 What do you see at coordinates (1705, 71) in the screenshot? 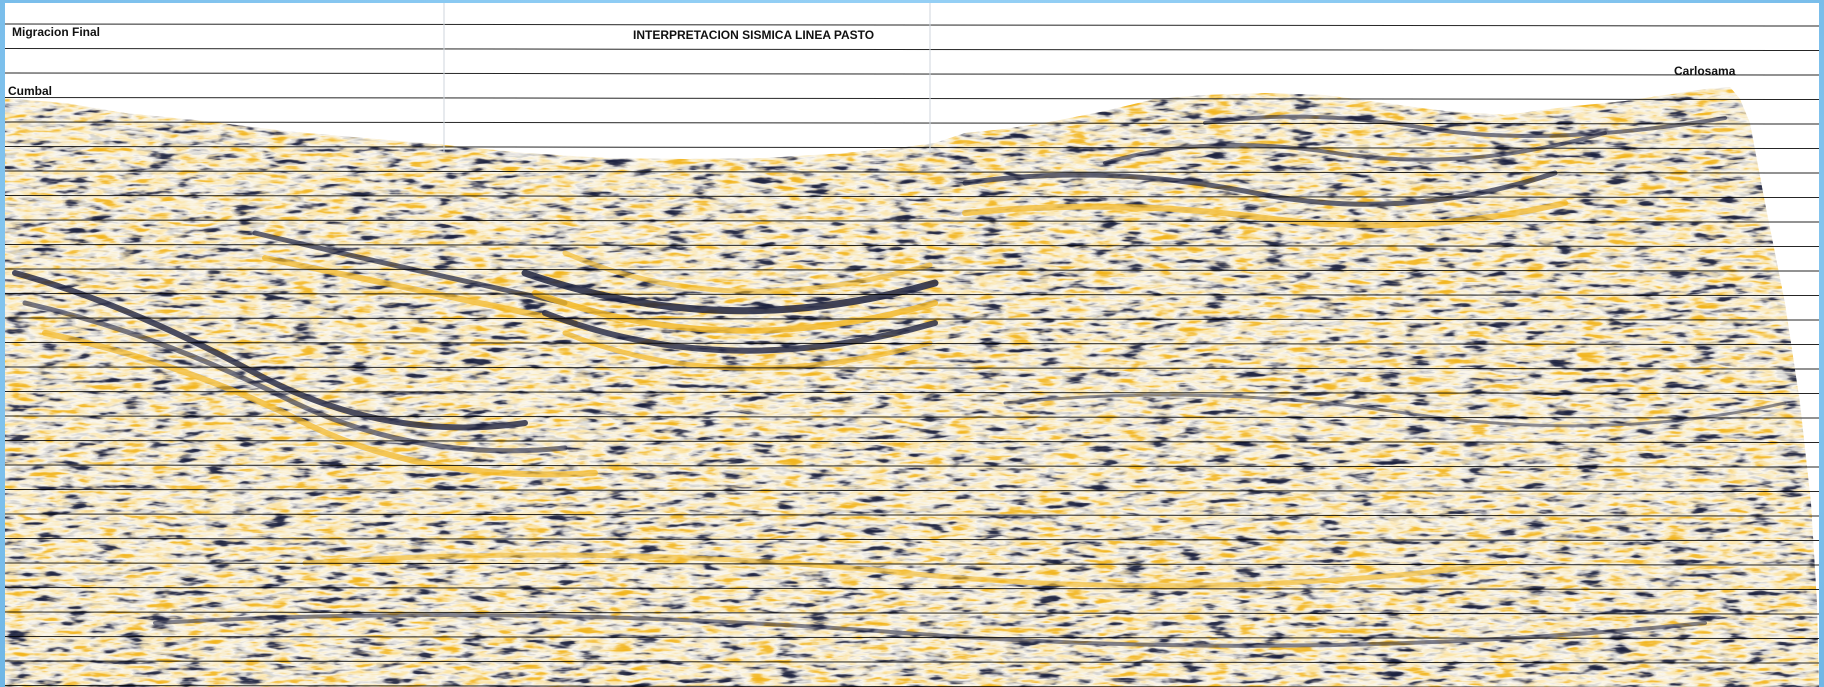
I see `location-label-right: Carlosama` at bounding box center [1705, 71].